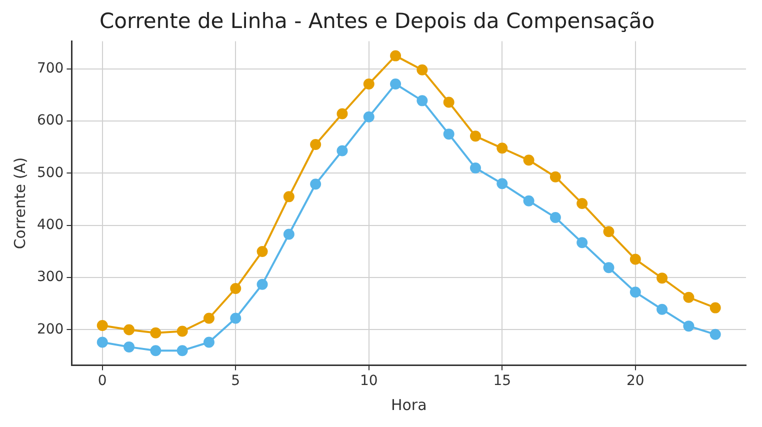  What do you see at coordinates (50, 120) in the screenshot?
I see `y-tick-label: 600` at bounding box center [50, 120].